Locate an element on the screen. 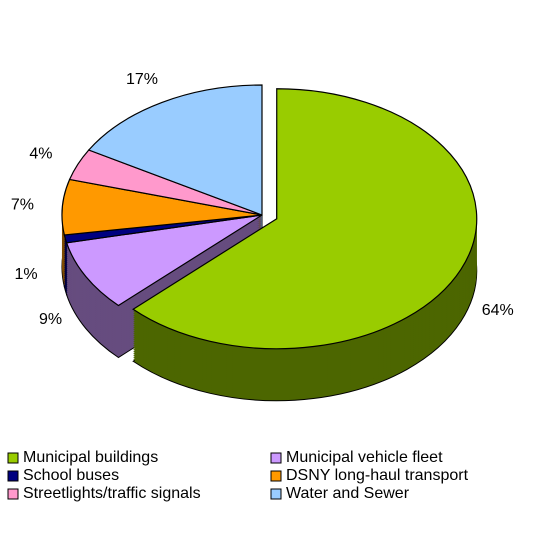 This screenshot has height=545, width=539. data-label: 7% is located at coordinates (22, 205).